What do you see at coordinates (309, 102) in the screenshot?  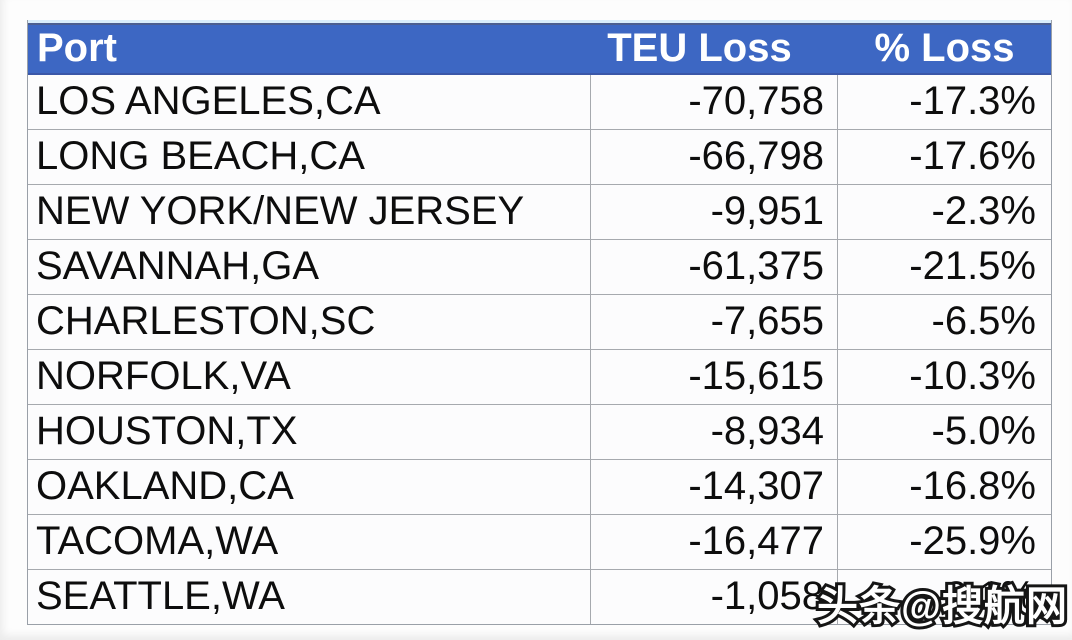 I see `cell-port-name: LOS ANGELES,CA` at bounding box center [309, 102].